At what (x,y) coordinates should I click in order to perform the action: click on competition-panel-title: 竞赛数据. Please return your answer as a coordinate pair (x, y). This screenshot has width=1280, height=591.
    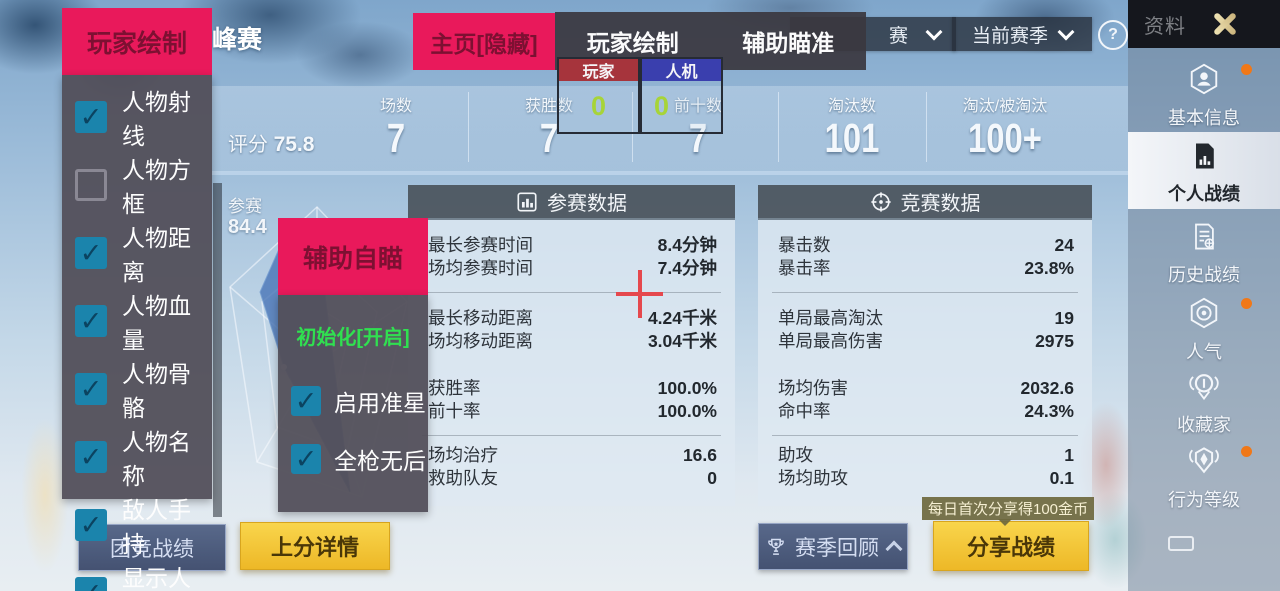
    Looking at the image, I should click on (940, 204).